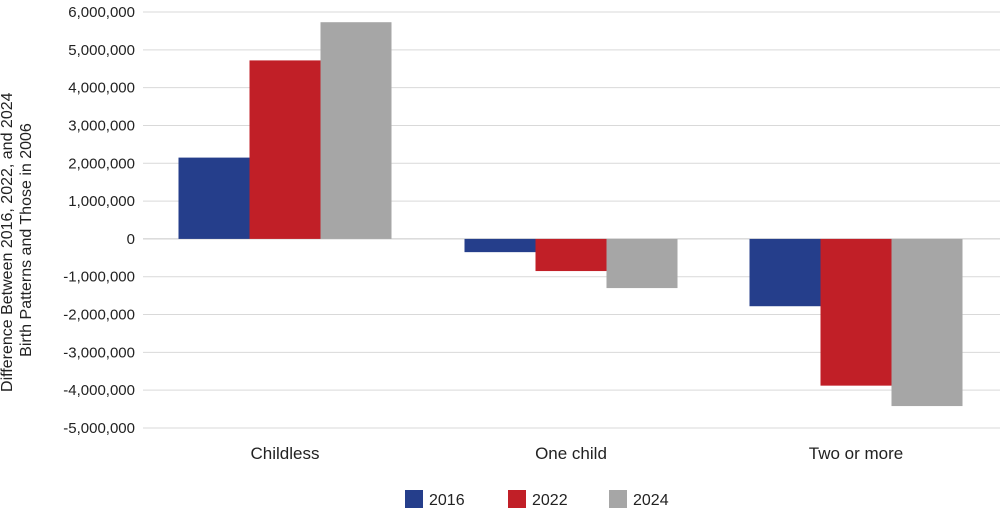 Image resolution: width=1000 pixels, height=513 pixels. Describe the element at coordinates (101, 125) in the screenshot. I see `y-tick-label: 3,000,000` at that location.